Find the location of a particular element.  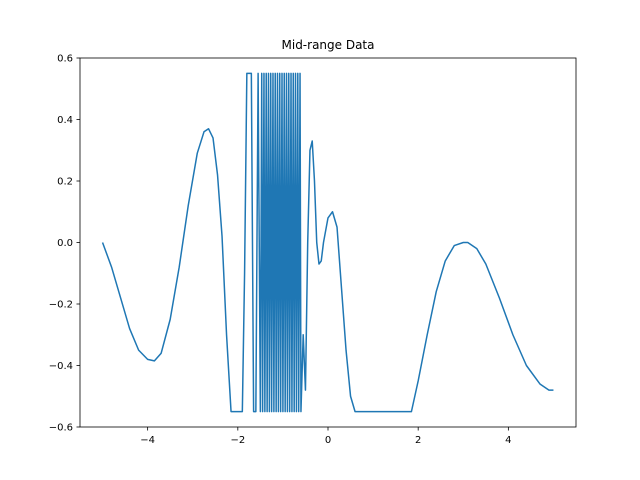

x-tick-label: −2 is located at coordinates (237, 440).